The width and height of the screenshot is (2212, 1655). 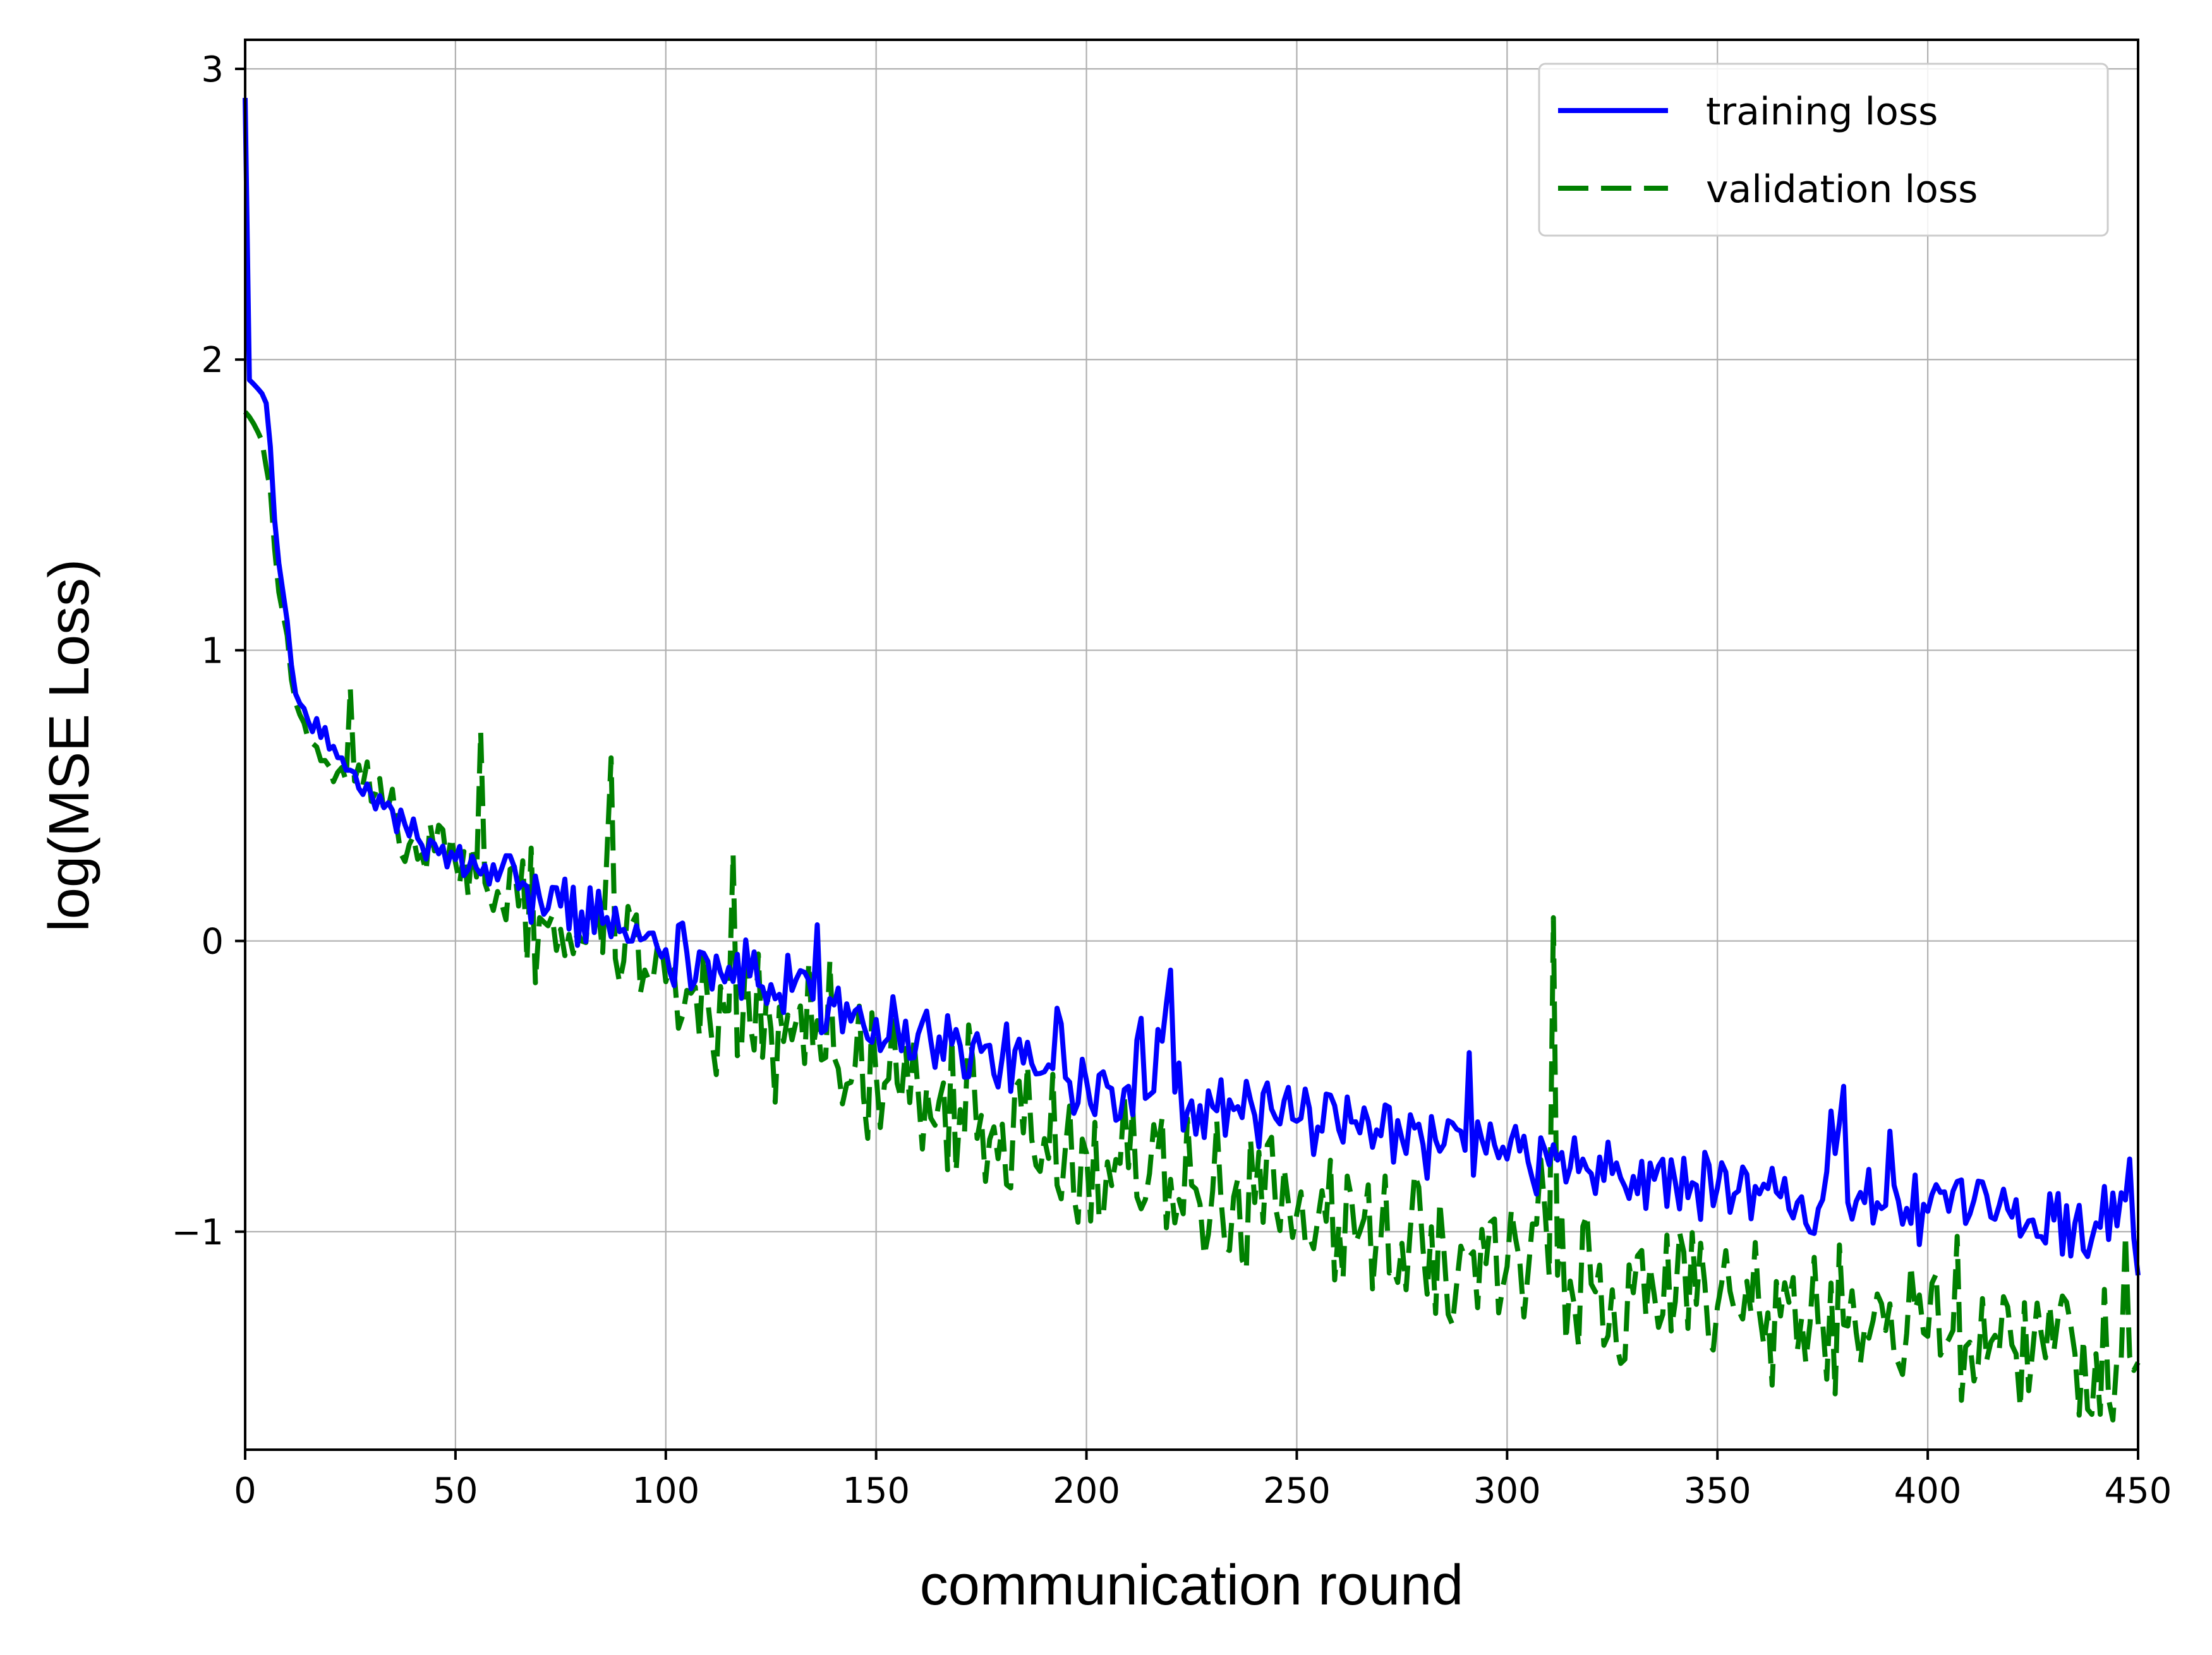 I want to click on y-tick-label: 1, so click(x=212, y=650).